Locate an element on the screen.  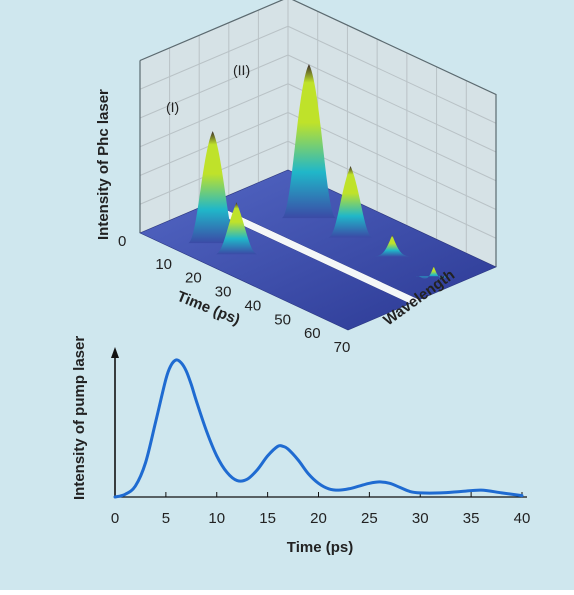
surface-time-tick-label: 30 is located at coordinates (223, 292).